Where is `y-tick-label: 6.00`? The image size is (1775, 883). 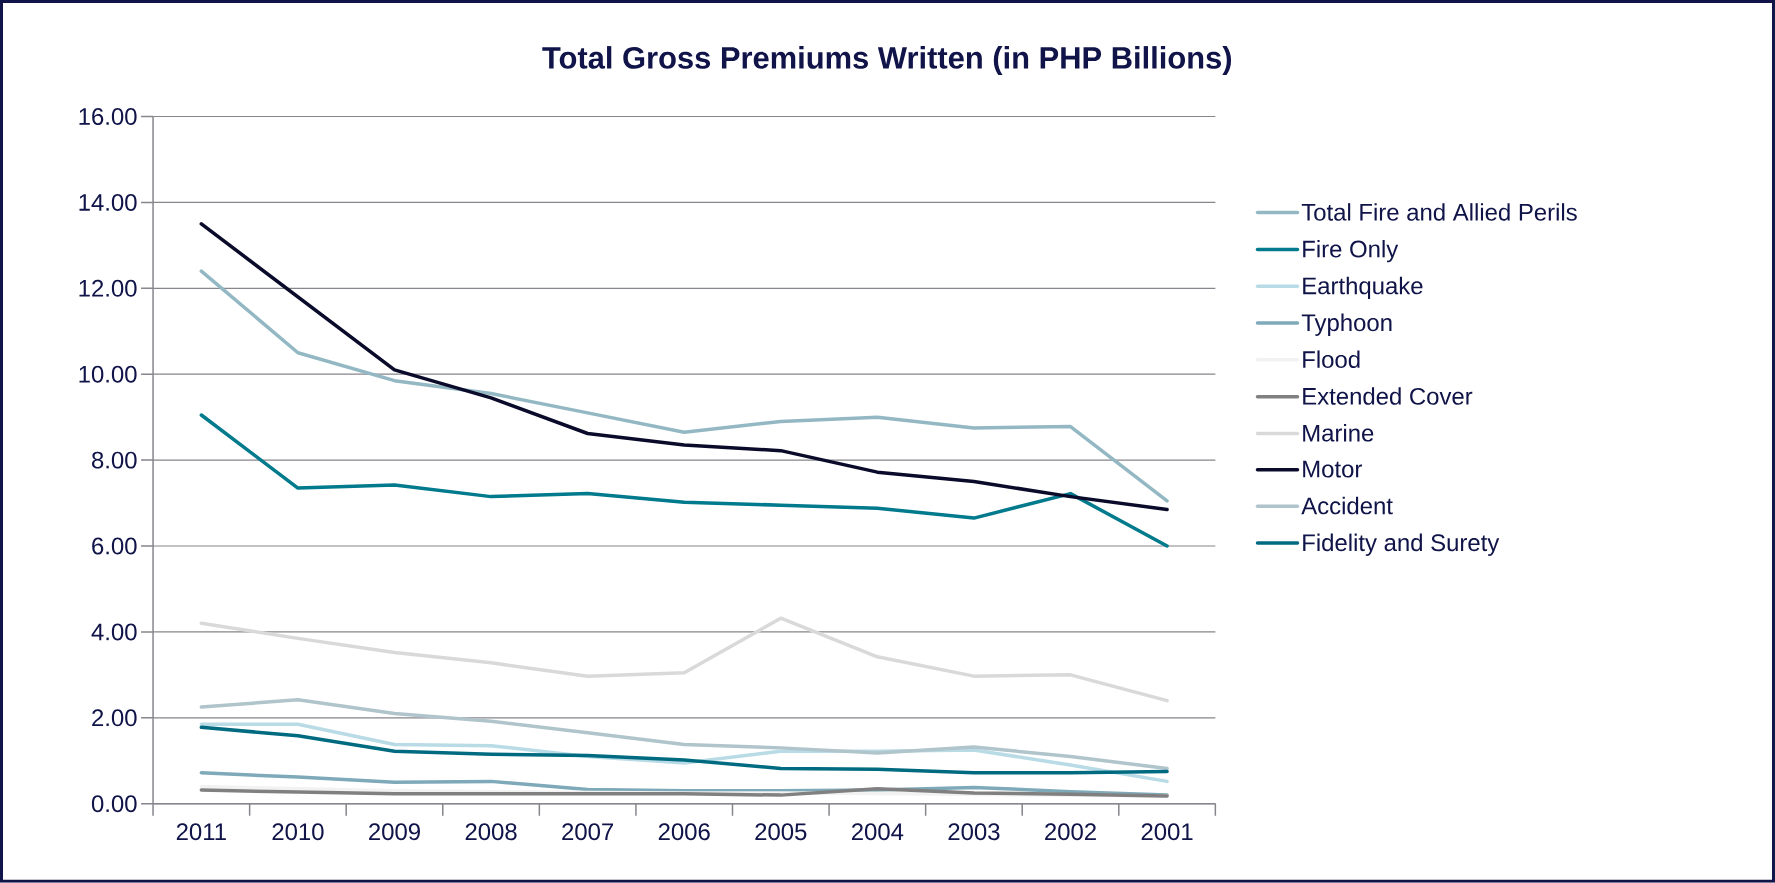 y-tick-label: 6.00 is located at coordinates (114, 546).